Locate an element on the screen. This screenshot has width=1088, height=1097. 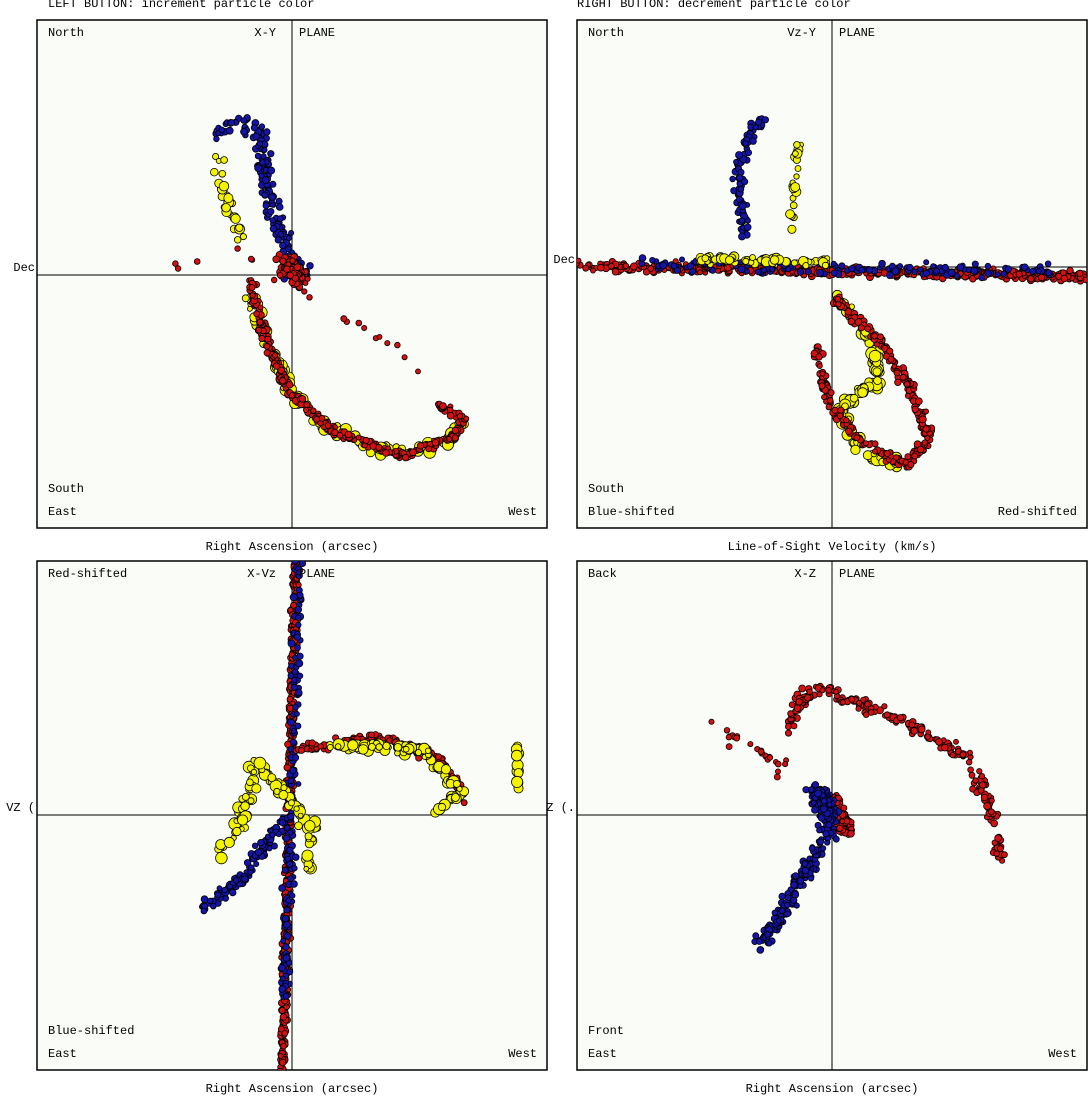
panel-label: South is located at coordinates (606, 489).